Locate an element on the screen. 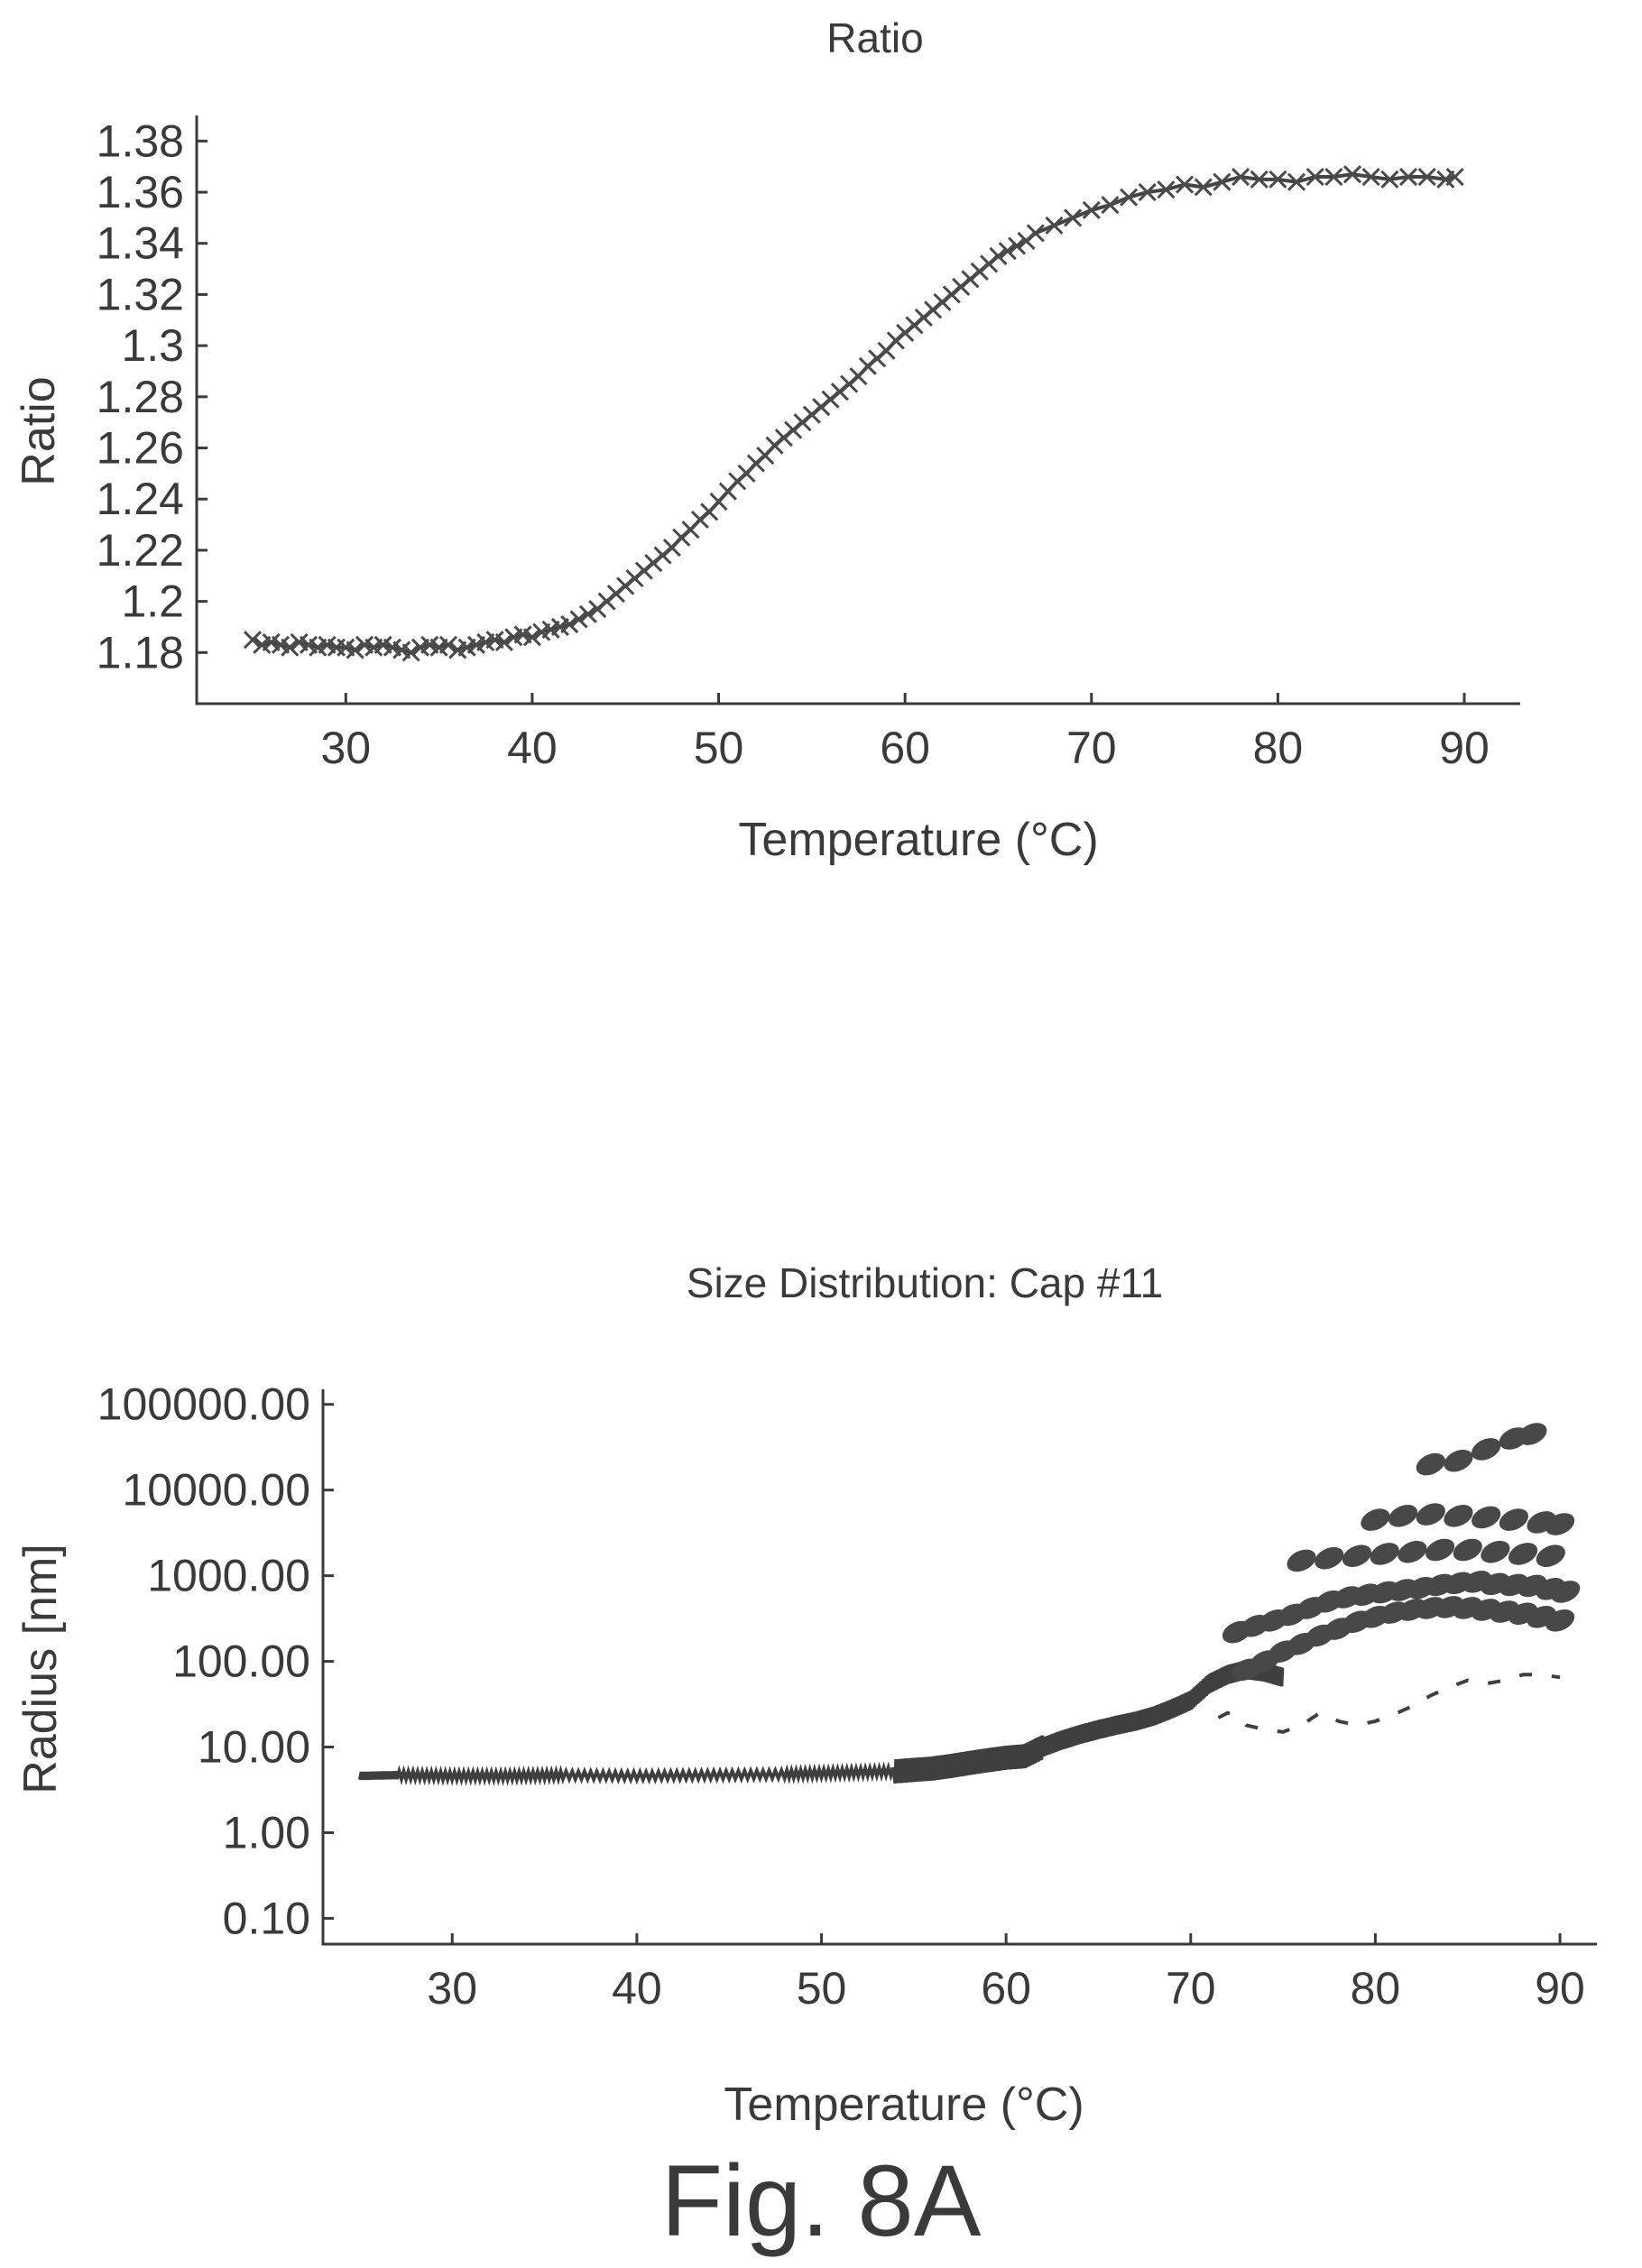 This screenshot has width=1642, height=2268. size-y-tick-label: 10000.00 is located at coordinates (216, 1490).